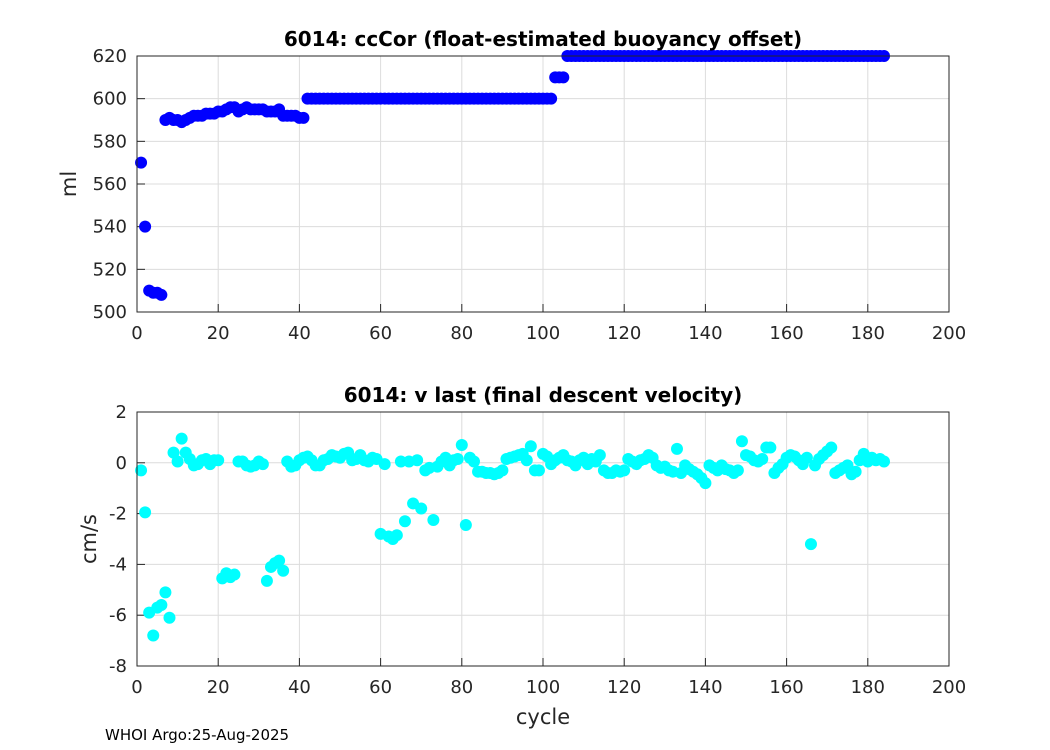 This screenshot has height=750, width=1050. Describe the element at coordinates (89, 539) in the screenshot. I see `bottom-y-axis-label: cm/s` at that location.